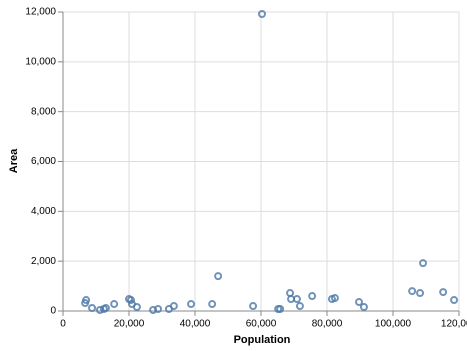  Describe the element at coordinates (53, 311) in the screenshot. I see `y-tick-label: 0` at that location.